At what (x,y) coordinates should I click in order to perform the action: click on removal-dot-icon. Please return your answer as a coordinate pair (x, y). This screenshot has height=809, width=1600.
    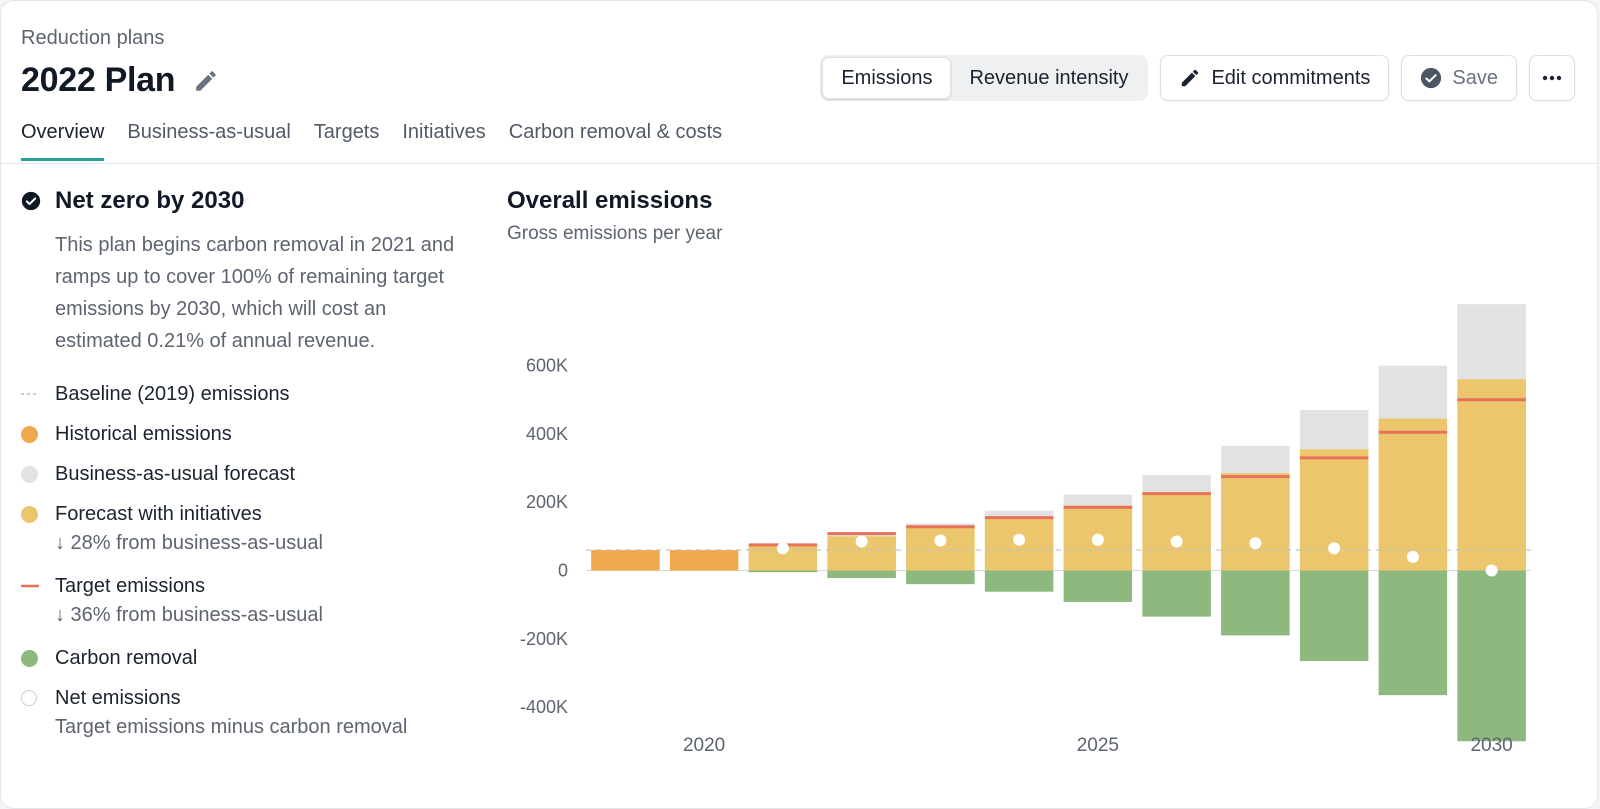
    Looking at the image, I should click on (38, 658).